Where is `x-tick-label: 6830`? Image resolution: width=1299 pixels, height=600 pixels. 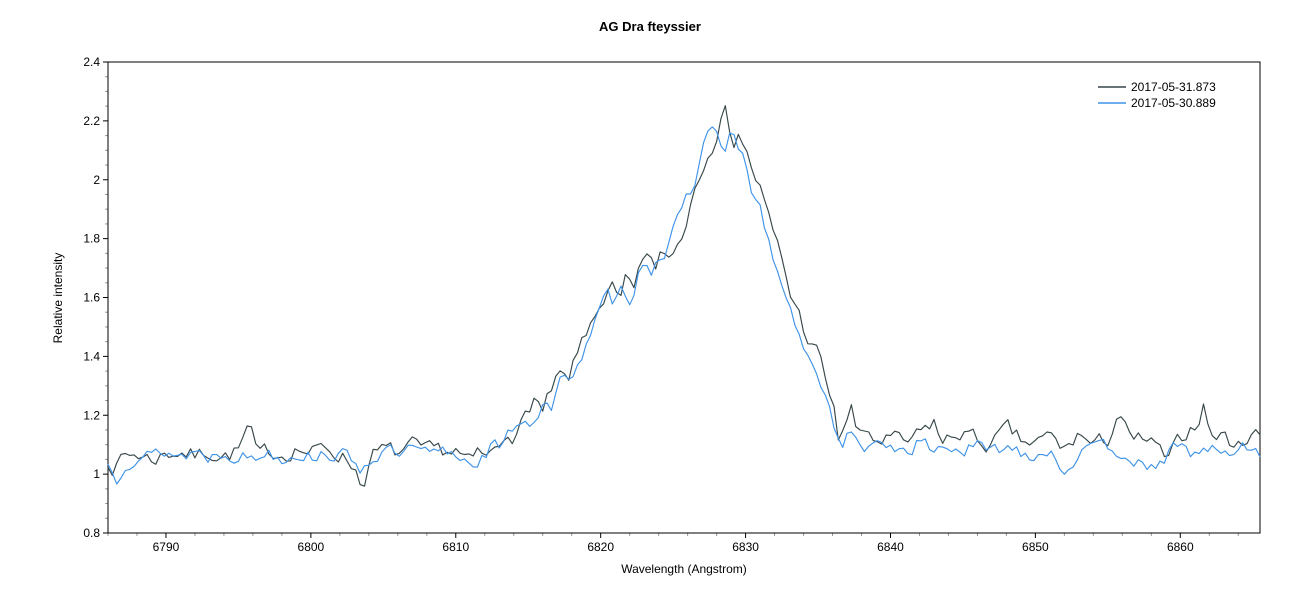 x-tick-label: 6830 is located at coordinates (745, 547).